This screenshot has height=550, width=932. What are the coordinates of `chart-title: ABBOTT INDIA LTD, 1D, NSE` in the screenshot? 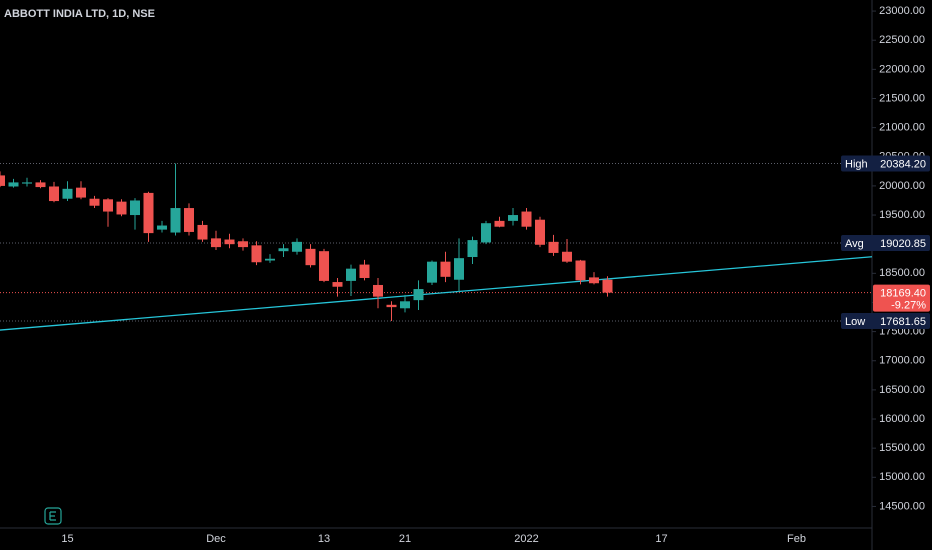 It's located at (79, 14).